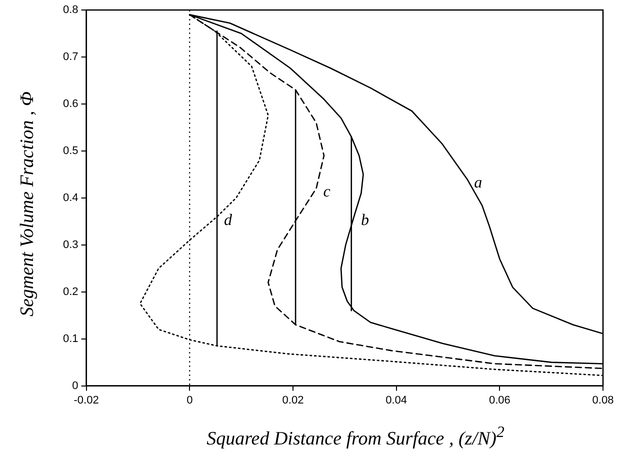 The width and height of the screenshot is (617, 460). I want to click on y-tick-label: 0.1, so click(70, 338).